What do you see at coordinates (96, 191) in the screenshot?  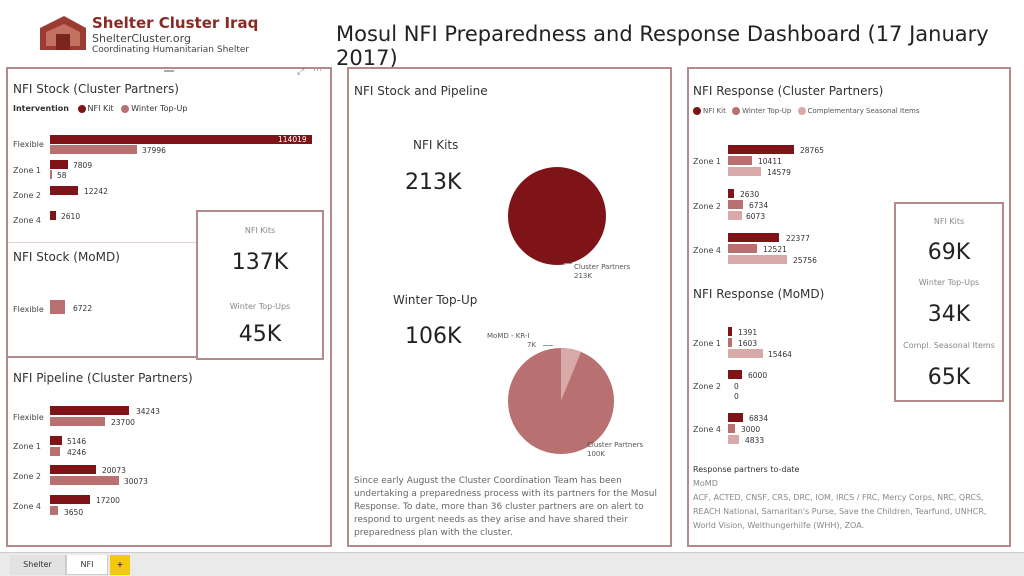 I see `value-label: 12242` at bounding box center [96, 191].